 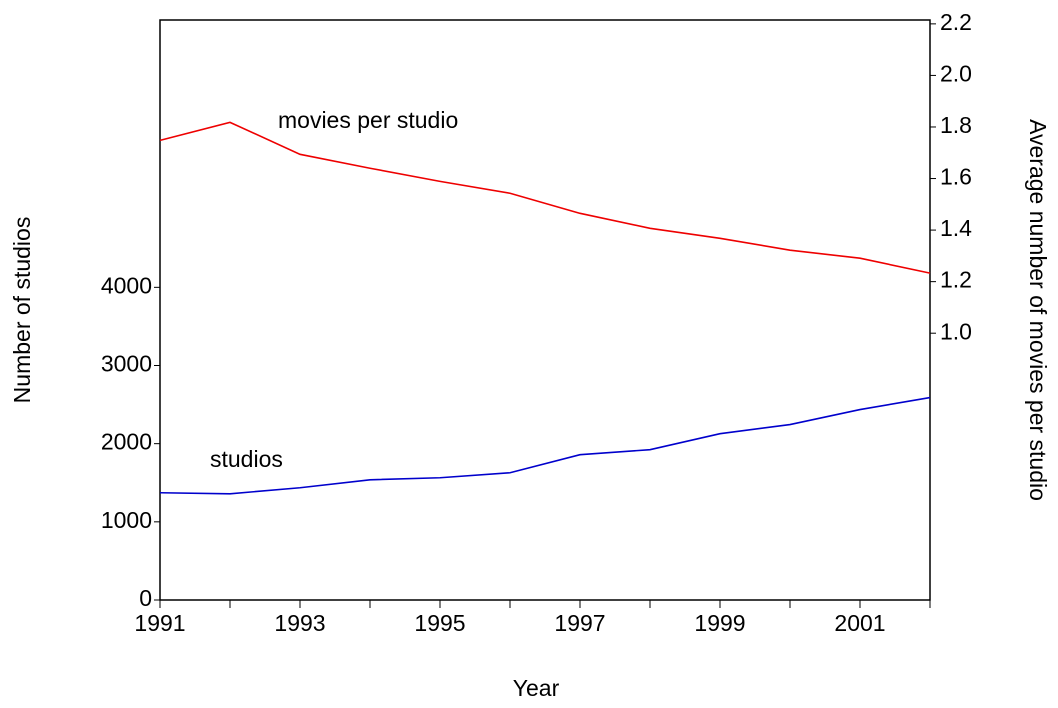 I want to click on x-axis-label: Year, so click(x=536, y=688).